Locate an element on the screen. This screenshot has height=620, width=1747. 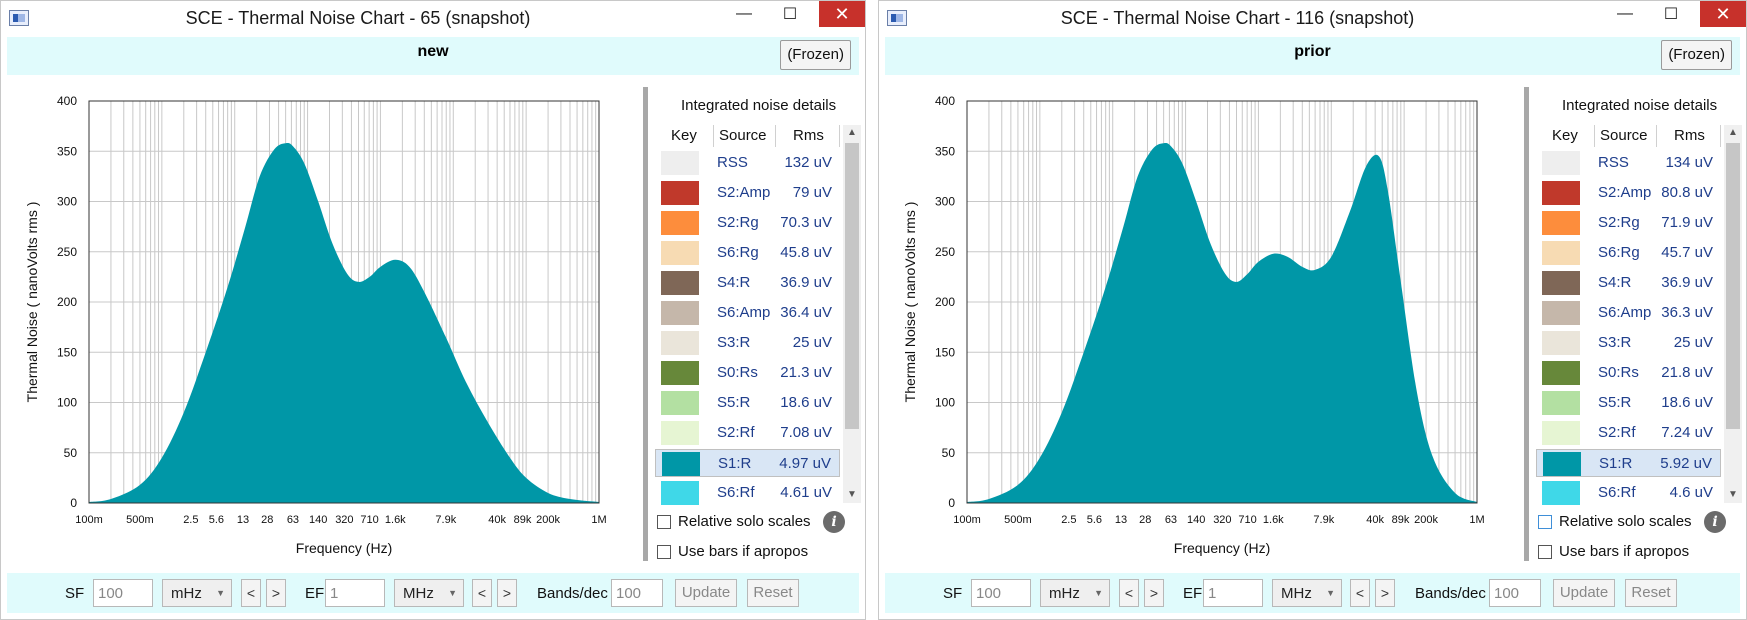
details-scrollbar: ▲ ▼ is located at coordinates (852, 314).